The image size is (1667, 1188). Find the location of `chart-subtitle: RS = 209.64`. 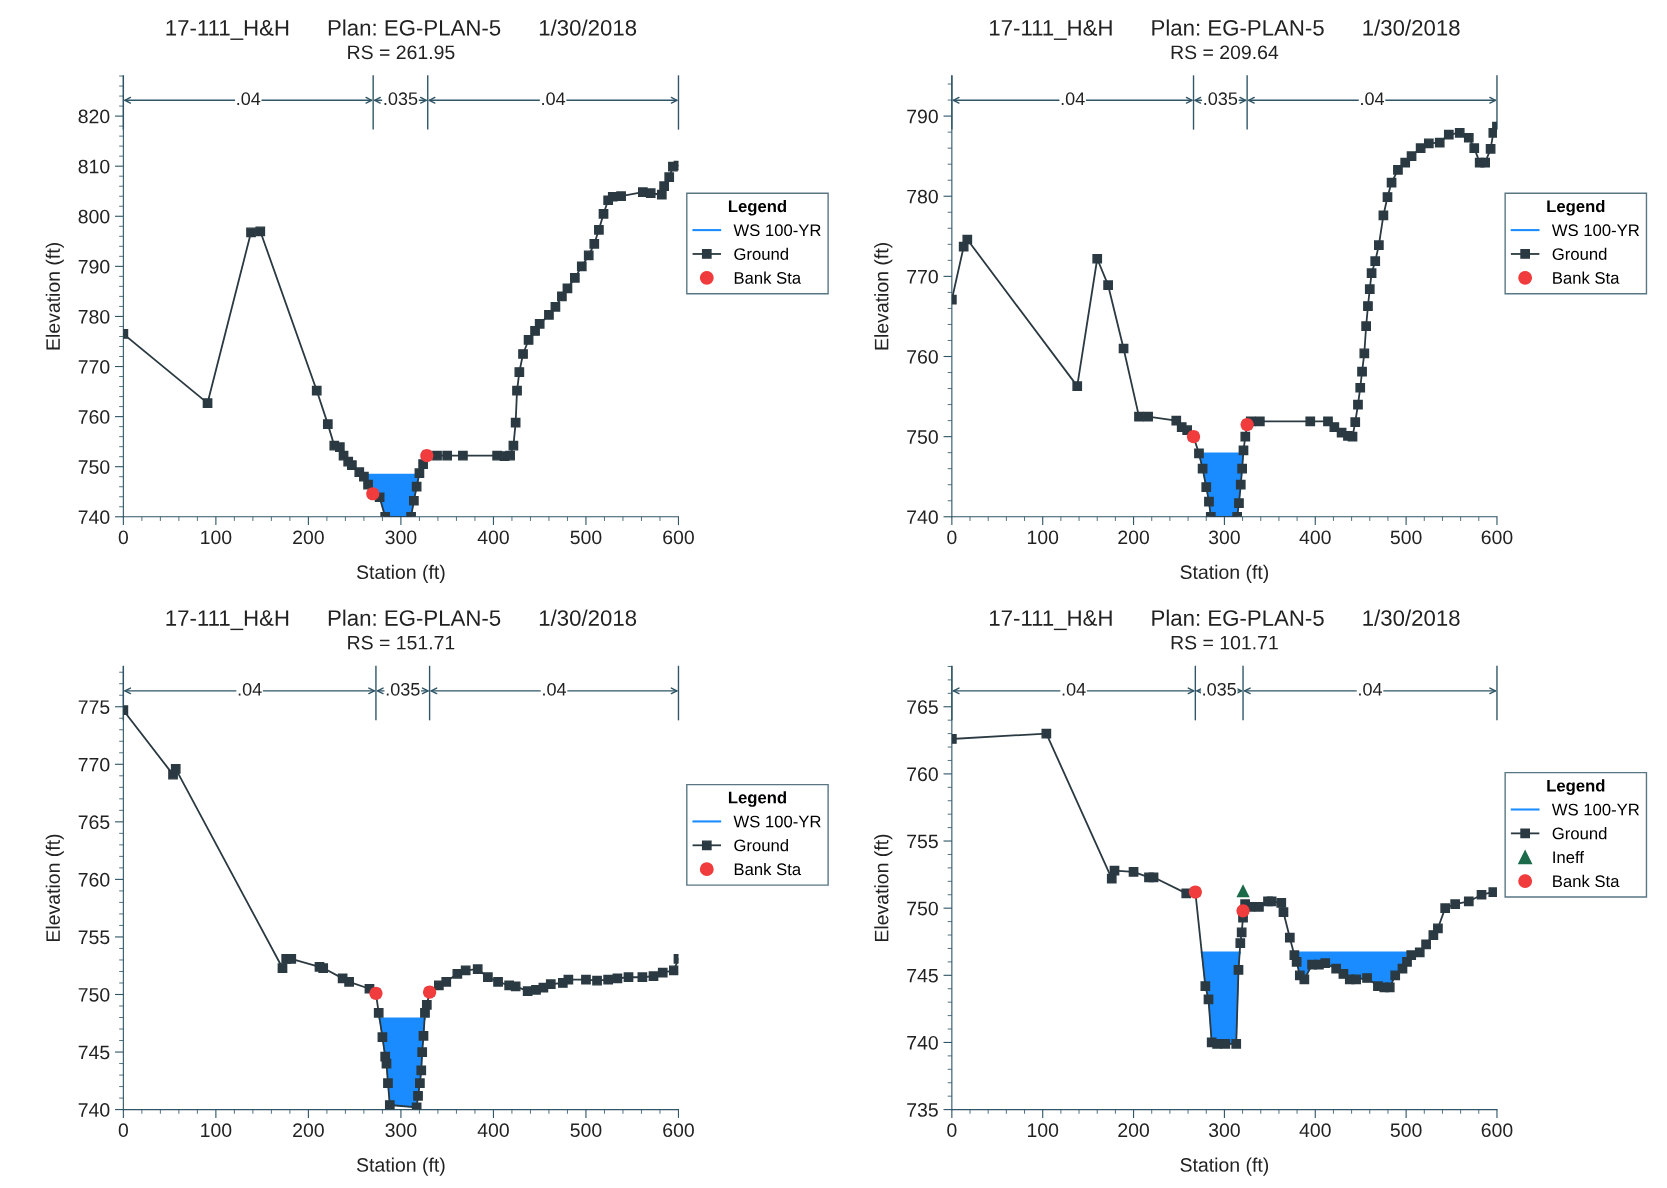

chart-subtitle: RS = 209.64 is located at coordinates (1225, 52).